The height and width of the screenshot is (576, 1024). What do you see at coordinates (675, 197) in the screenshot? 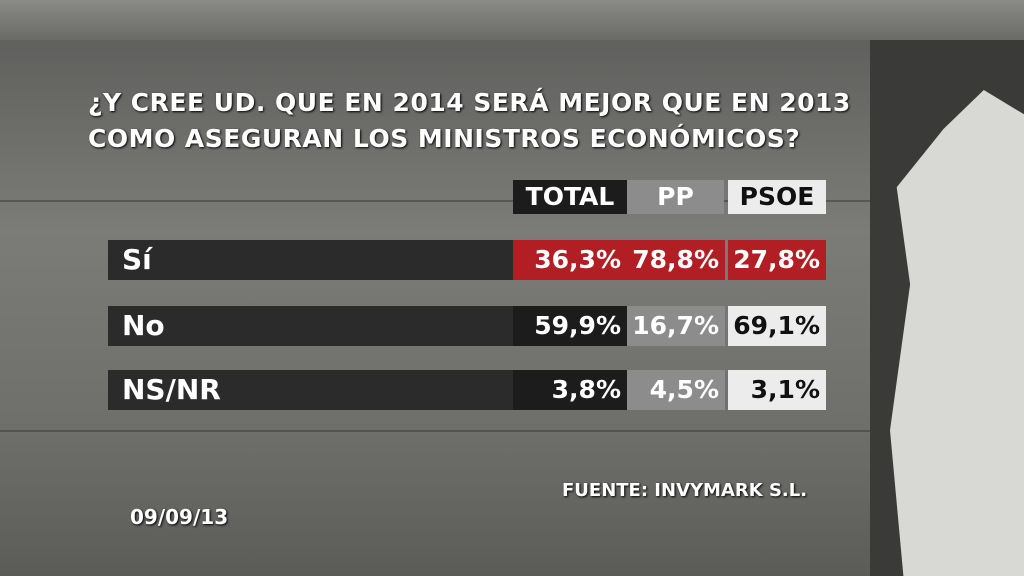
I see `column-header: PP` at bounding box center [675, 197].